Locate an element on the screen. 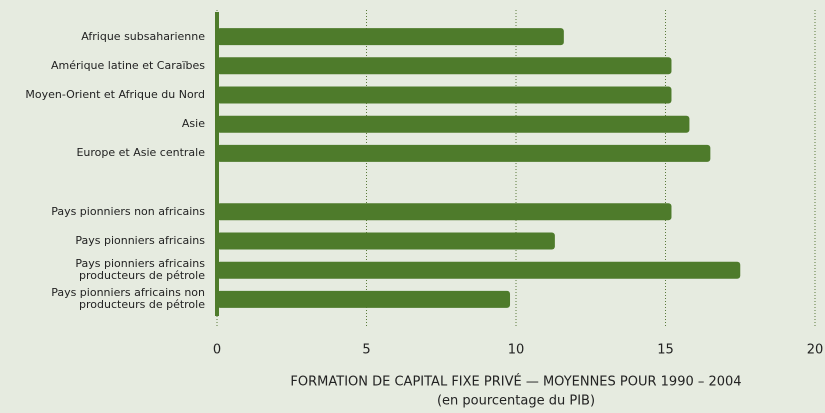  x-tick-label: 20 is located at coordinates (815, 350).